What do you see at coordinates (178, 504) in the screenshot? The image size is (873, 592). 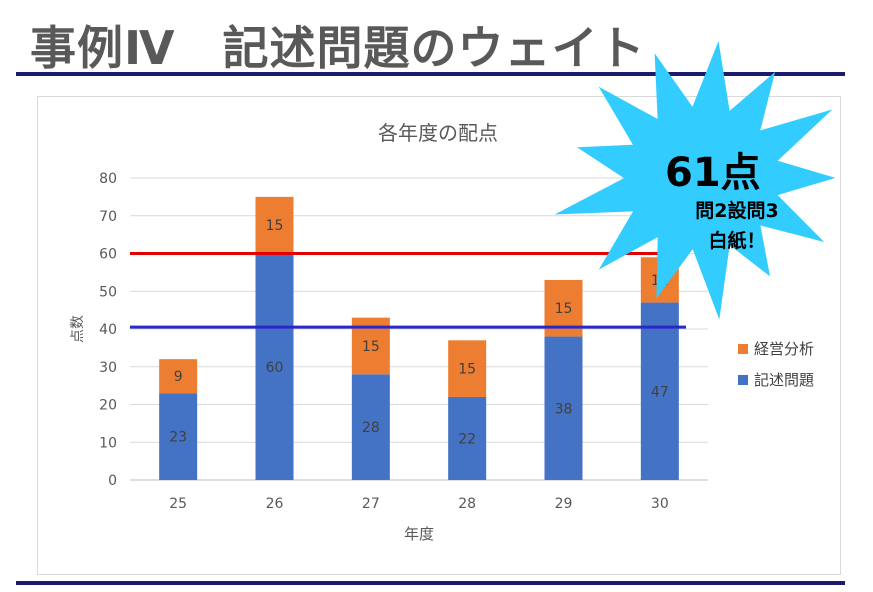 I see `x-tick-label: 25` at bounding box center [178, 504].